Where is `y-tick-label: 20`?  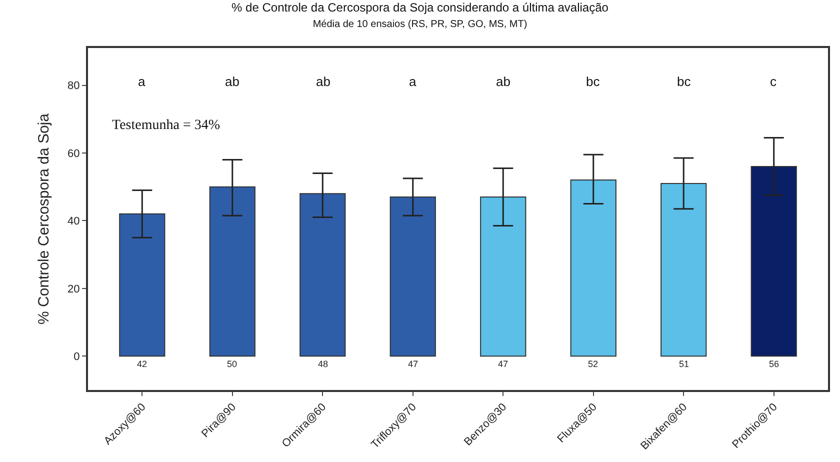 y-tick-label: 20 is located at coordinates (74, 289).